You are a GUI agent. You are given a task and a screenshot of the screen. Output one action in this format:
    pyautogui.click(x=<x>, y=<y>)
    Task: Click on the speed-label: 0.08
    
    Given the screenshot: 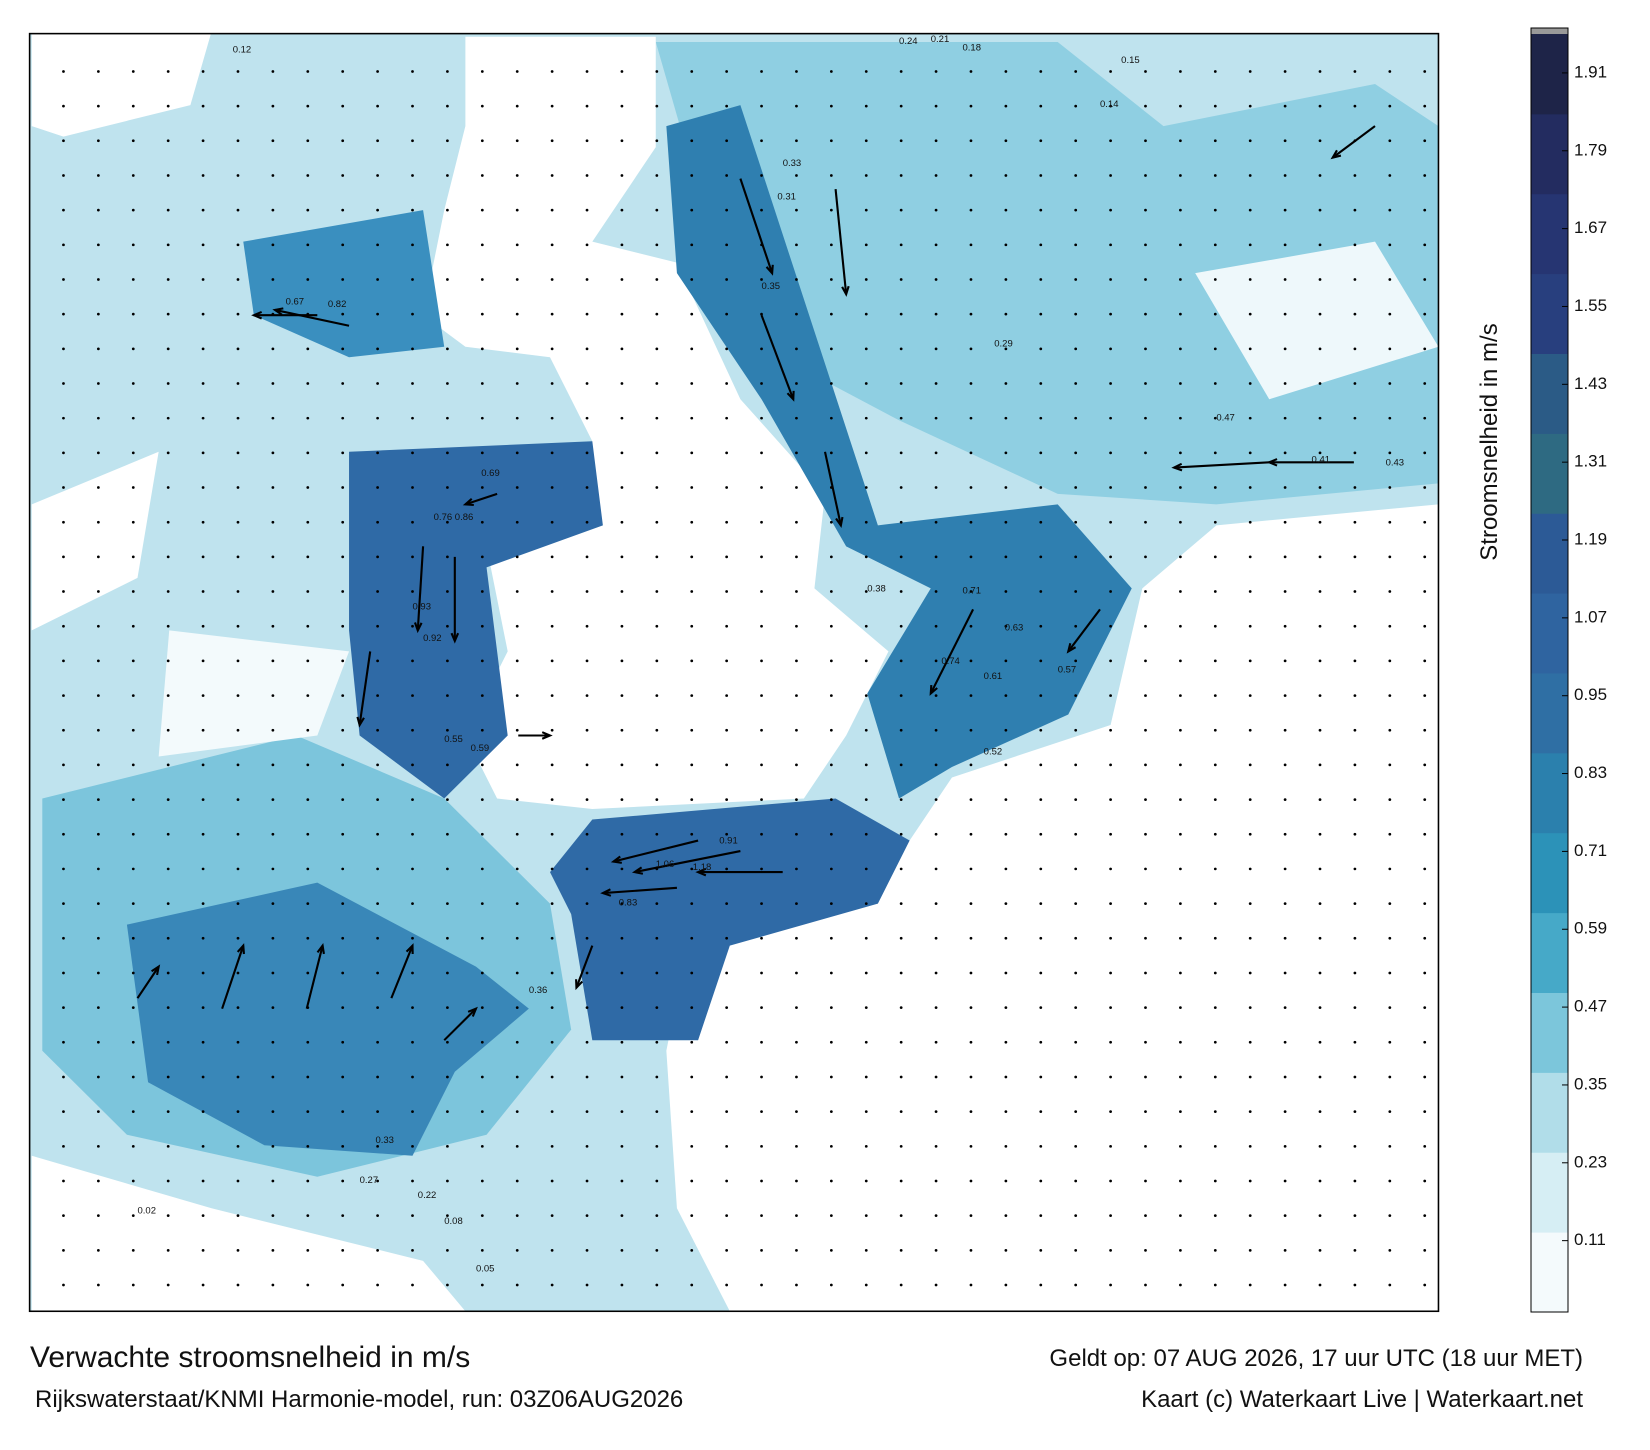 What is the action you would take?
    pyautogui.click(x=453, y=1221)
    